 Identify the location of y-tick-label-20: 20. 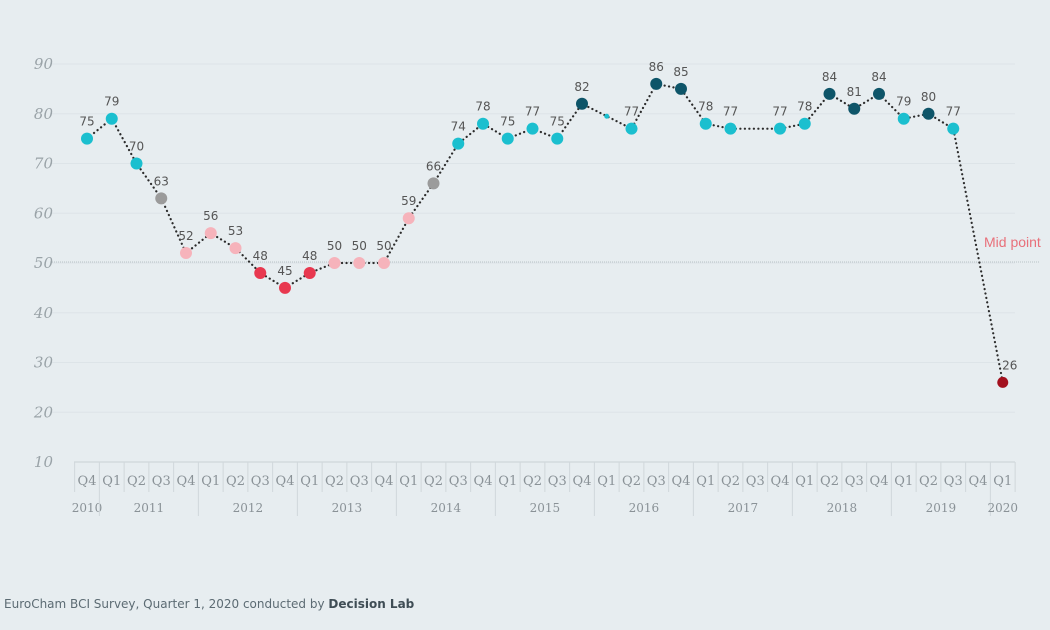
(43, 412).